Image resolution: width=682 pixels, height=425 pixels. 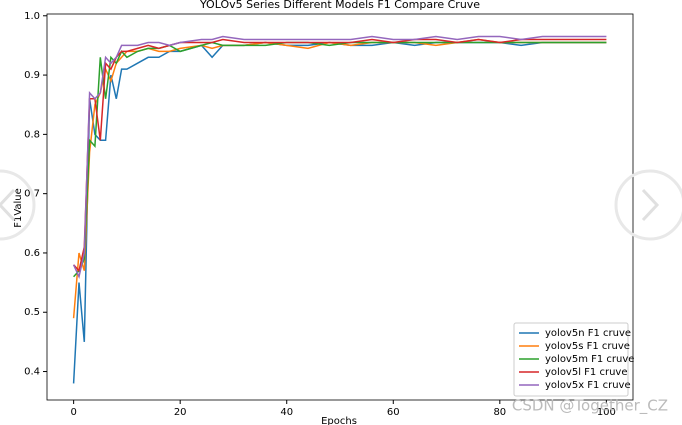 What do you see at coordinates (590, 406) in the screenshot?
I see `watermark: CSDN @Together_CZ` at bounding box center [590, 406].